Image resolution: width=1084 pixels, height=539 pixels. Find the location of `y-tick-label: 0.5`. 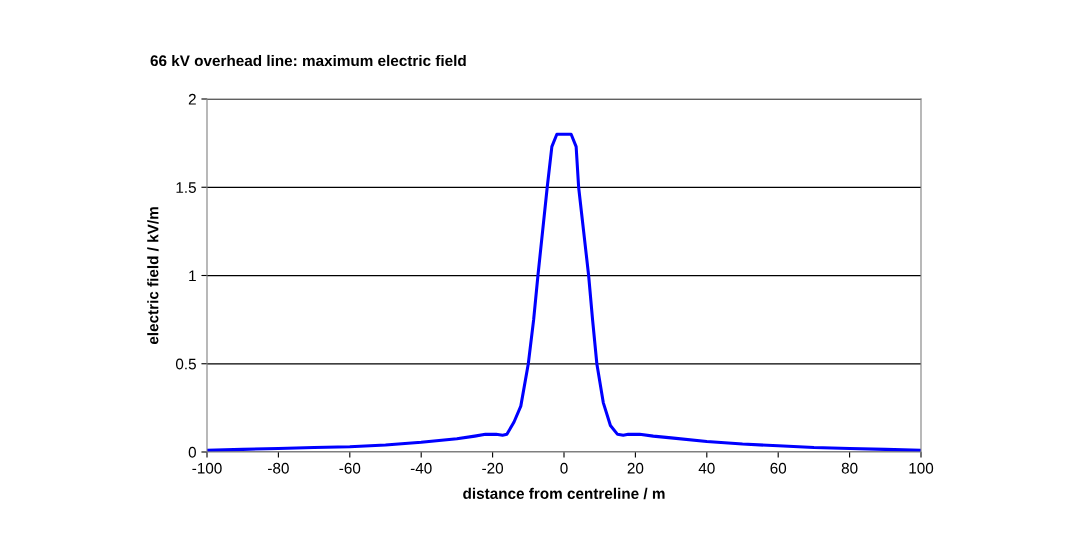

y-tick-label: 0.5 is located at coordinates (185, 364).